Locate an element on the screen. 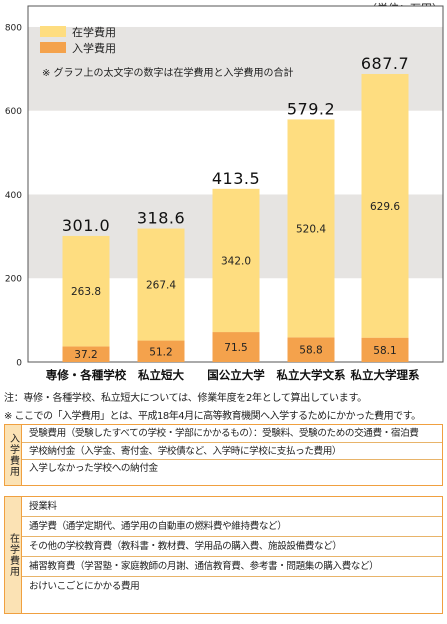 The width and height of the screenshot is (447, 624). y-tick-label: 400 is located at coordinates (13, 196).